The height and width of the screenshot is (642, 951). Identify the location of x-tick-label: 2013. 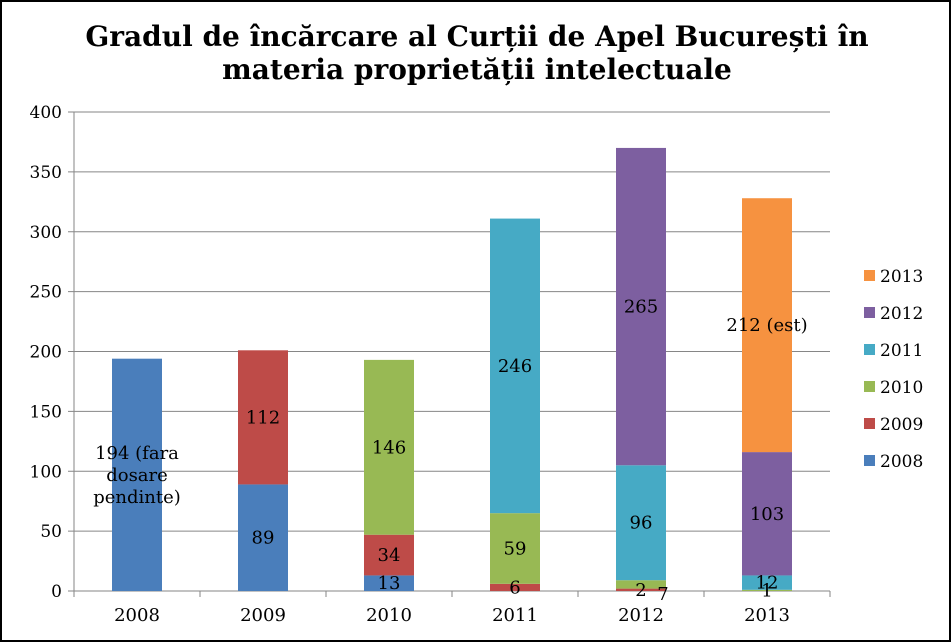
(767, 615).